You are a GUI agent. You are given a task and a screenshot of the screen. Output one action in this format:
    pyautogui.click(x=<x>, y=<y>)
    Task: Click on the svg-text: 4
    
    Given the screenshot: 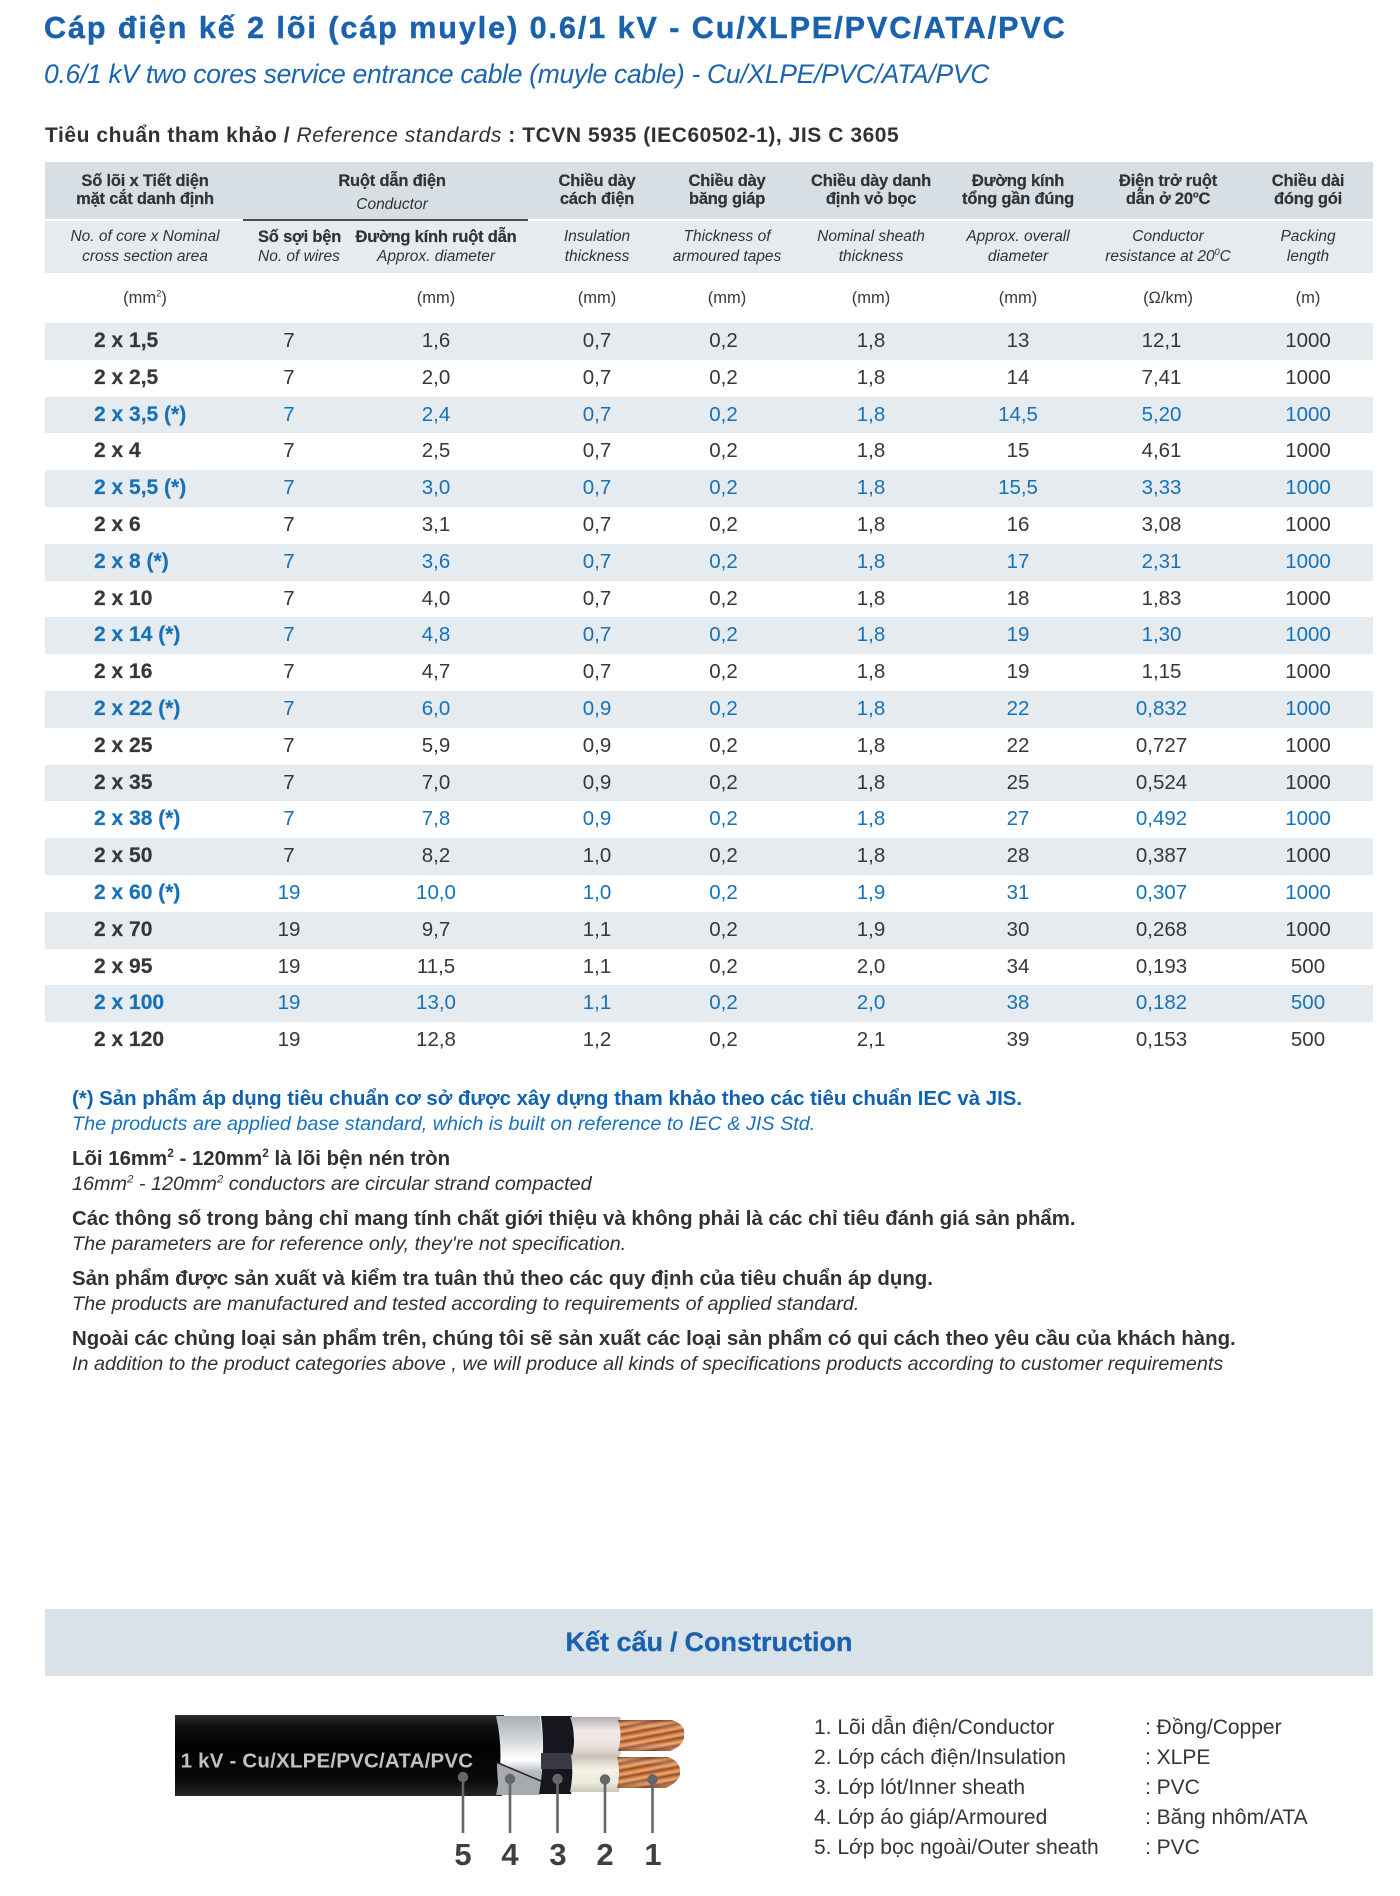 What is the action you would take?
    pyautogui.click(x=510, y=1854)
    